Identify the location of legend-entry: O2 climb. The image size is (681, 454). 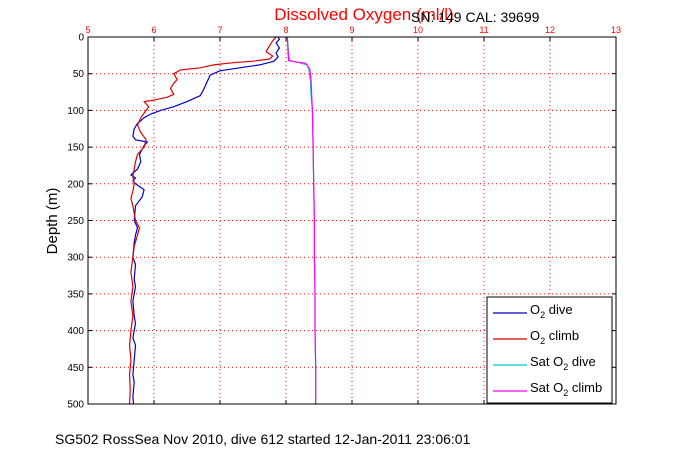
(554, 337).